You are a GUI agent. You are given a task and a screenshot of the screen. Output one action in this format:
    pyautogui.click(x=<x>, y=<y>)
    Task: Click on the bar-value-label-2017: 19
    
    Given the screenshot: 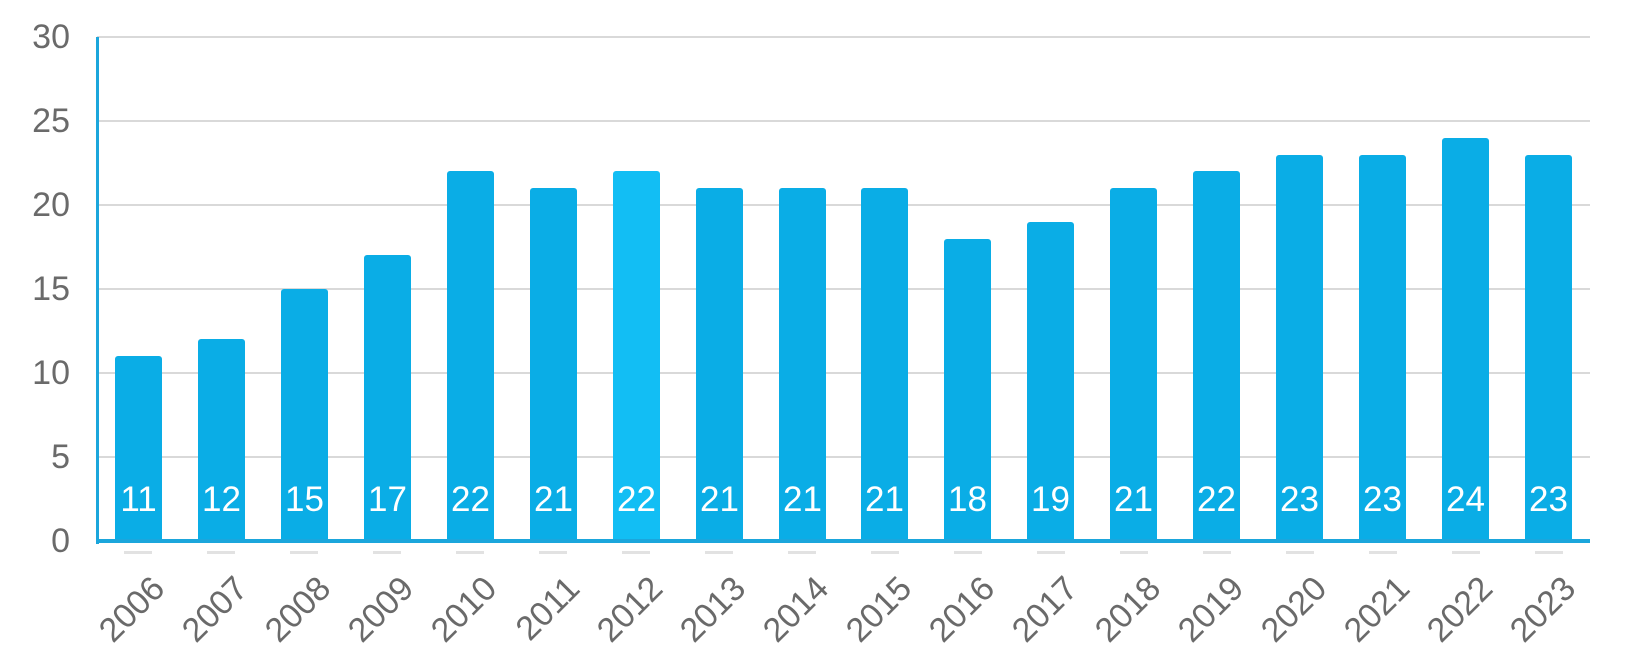 What is the action you would take?
    pyautogui.click(x=1050, y=499)
    